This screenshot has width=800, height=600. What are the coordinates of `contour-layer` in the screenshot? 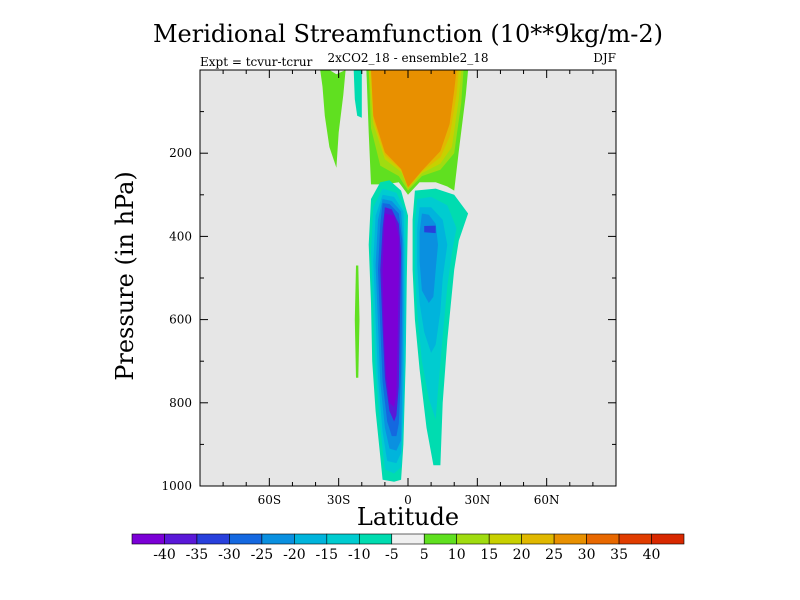 It's located at (394, 276).